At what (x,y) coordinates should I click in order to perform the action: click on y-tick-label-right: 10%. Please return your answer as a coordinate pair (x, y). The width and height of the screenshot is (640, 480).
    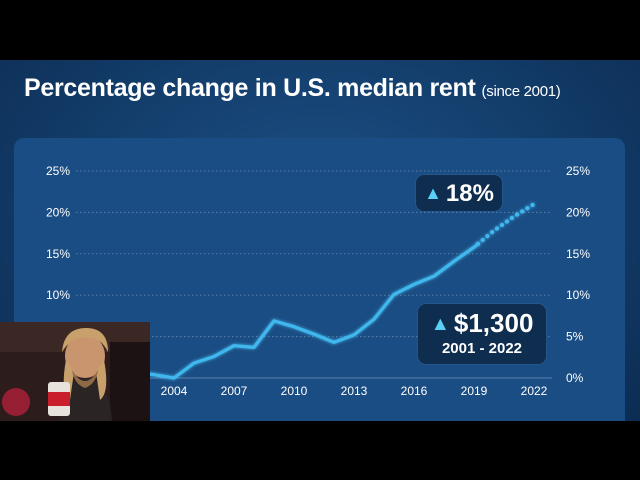
    Looking at the image, I should click on (578, 295).